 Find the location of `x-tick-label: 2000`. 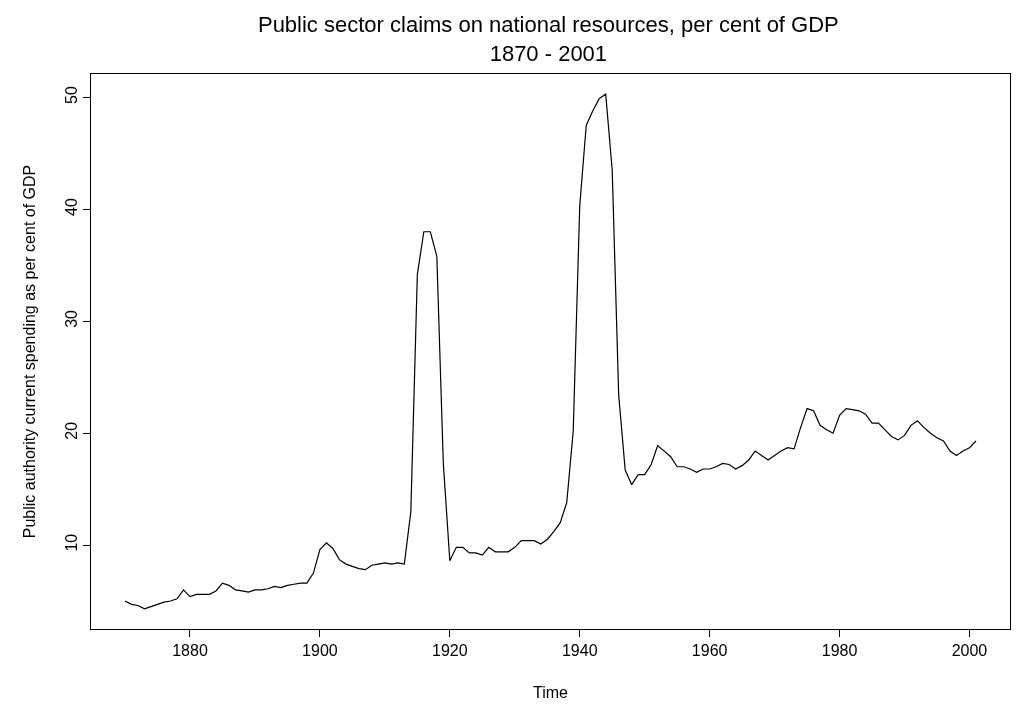

x-tick-label: 2000 is located at coordinates (969, 651).